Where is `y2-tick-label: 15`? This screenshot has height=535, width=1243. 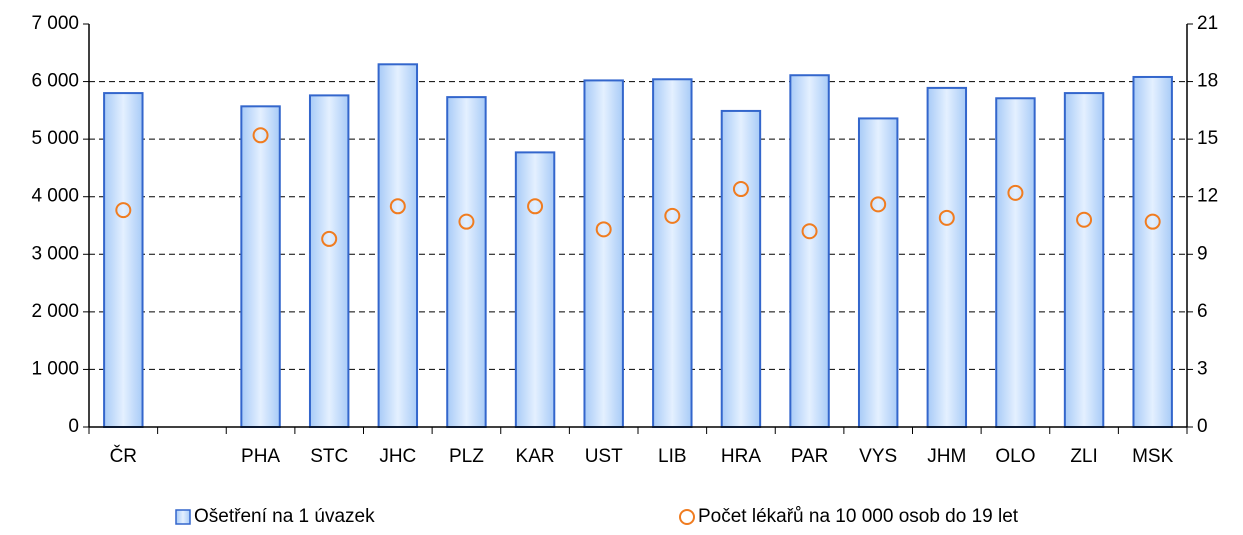
y2-tick-label: 15 is located at coordinates (1207, 138).